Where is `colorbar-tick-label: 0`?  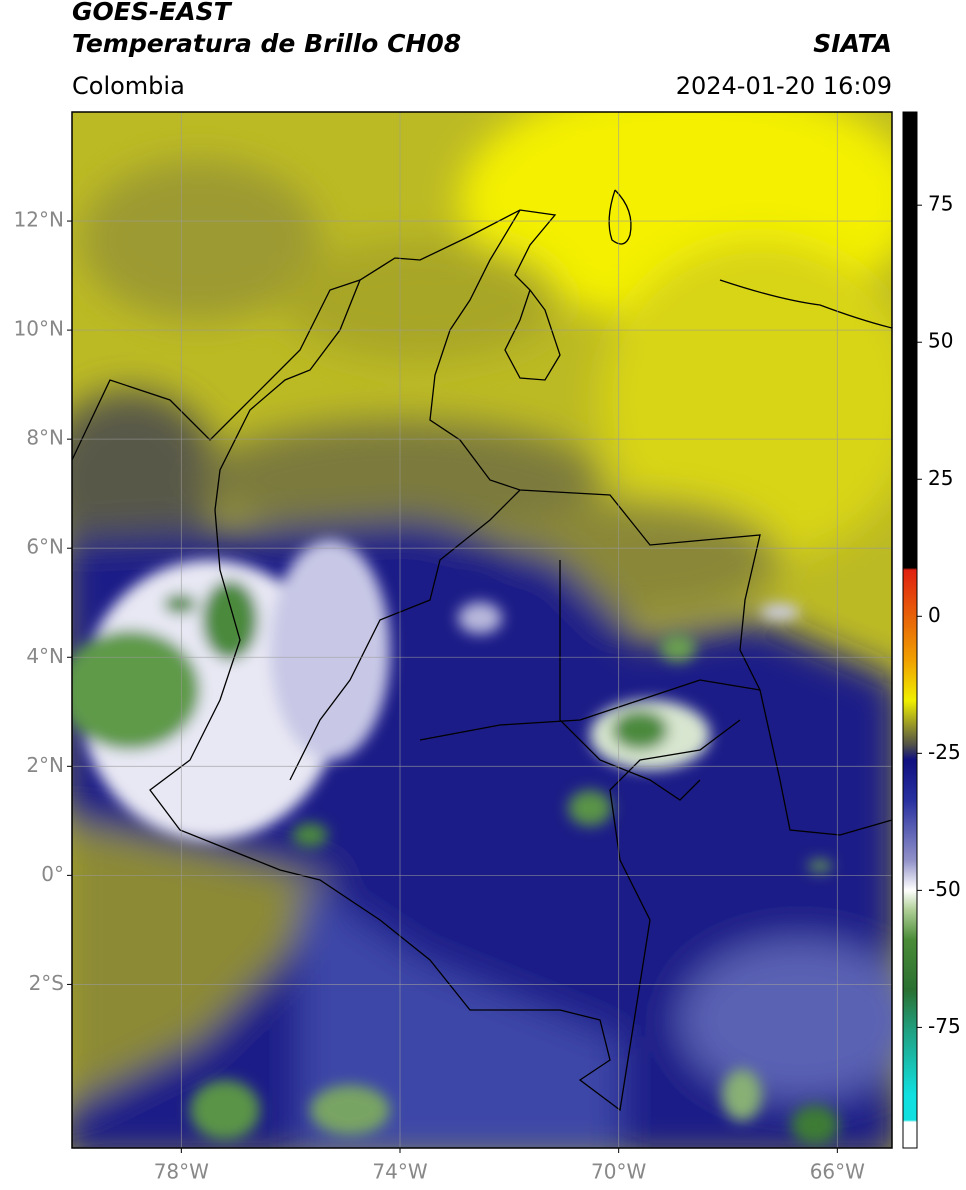 colorbar-tick-label: 0 is located at coordinates (934, 615).